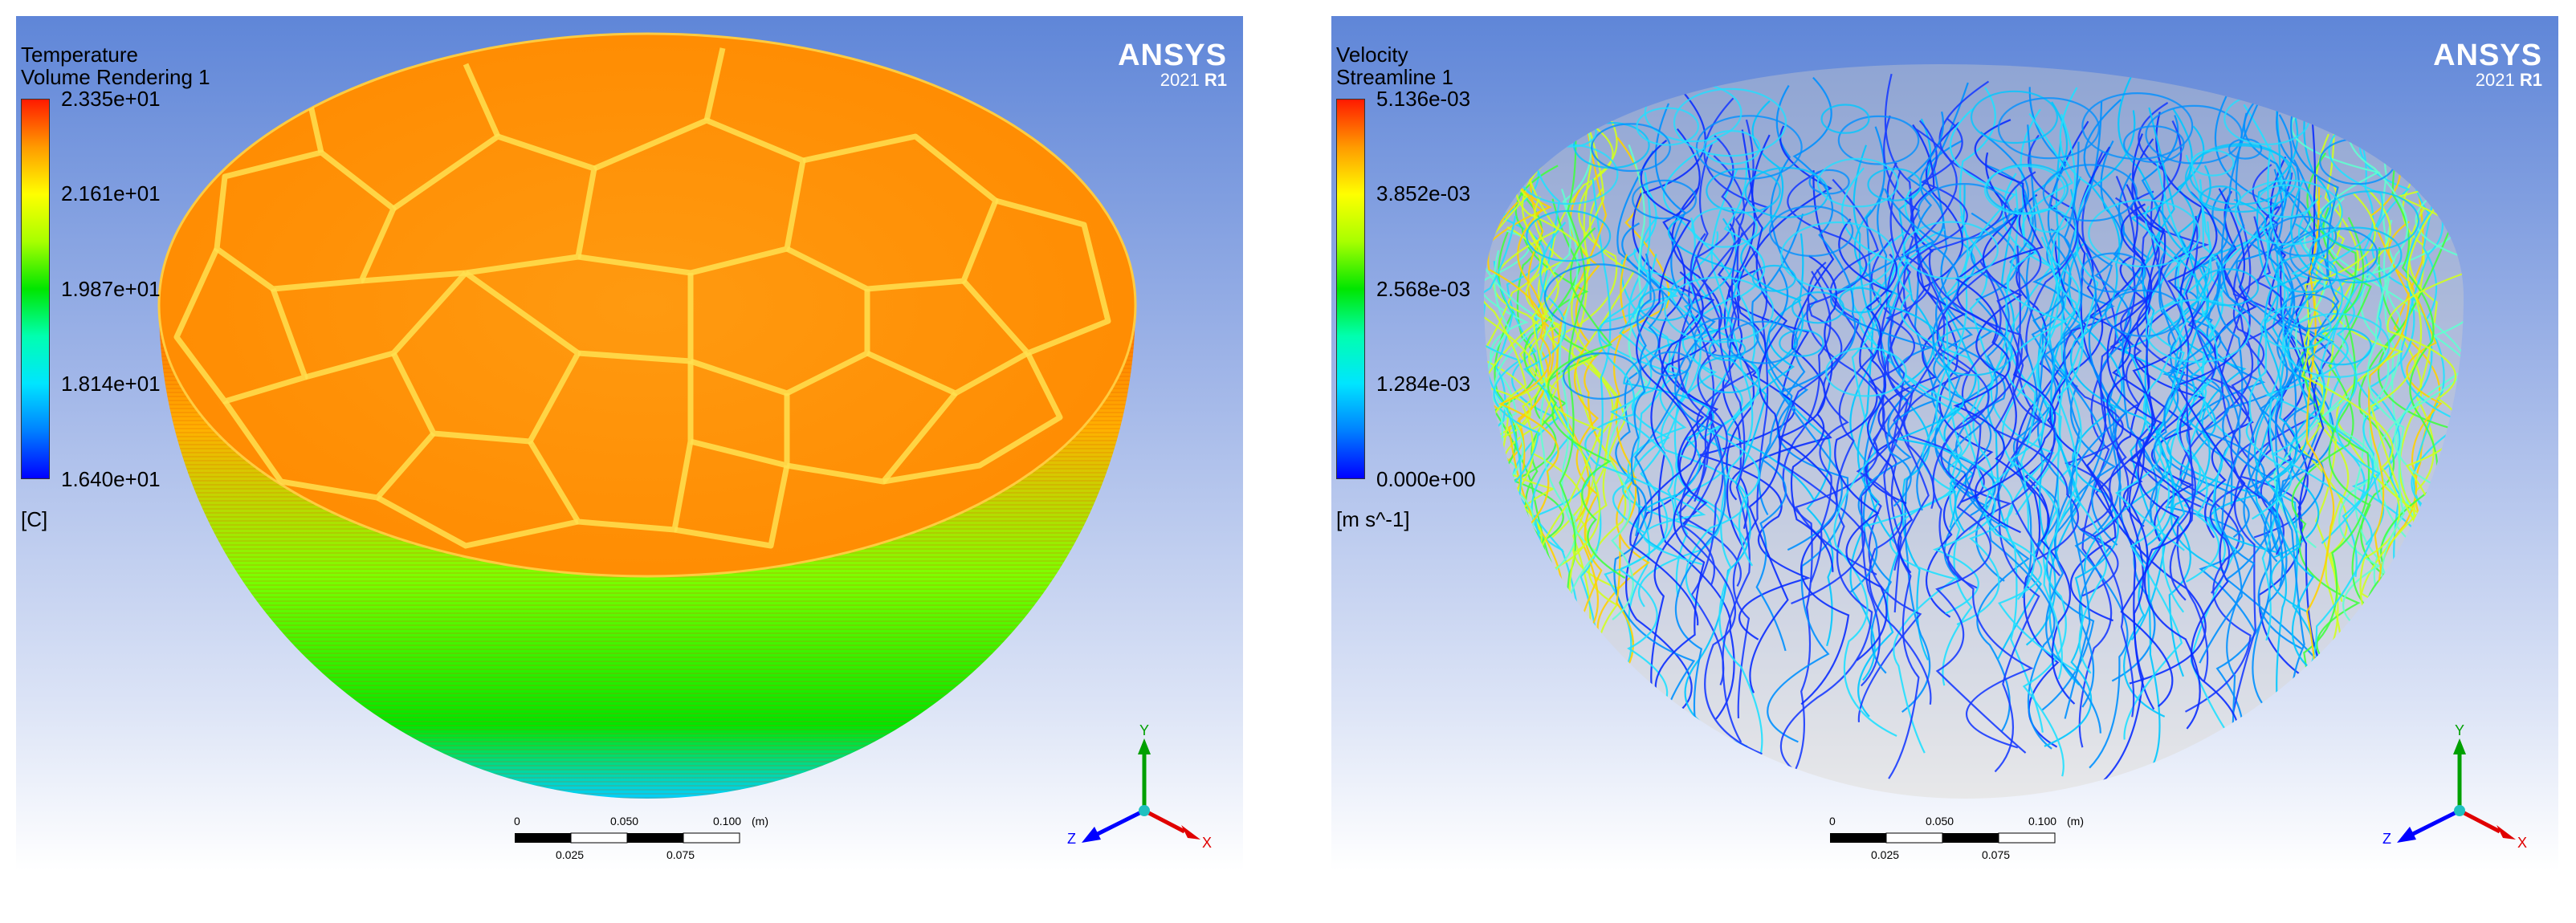  Describe the element at coordinates (627, 838) in the screenshot. I see `ruler-bar` at that location.